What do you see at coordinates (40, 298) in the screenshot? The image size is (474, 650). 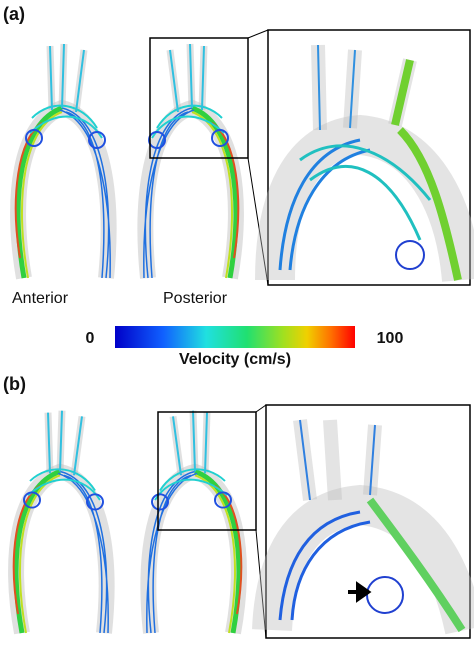 I see `view-label: Anterior` at bounding box center [40, 298].